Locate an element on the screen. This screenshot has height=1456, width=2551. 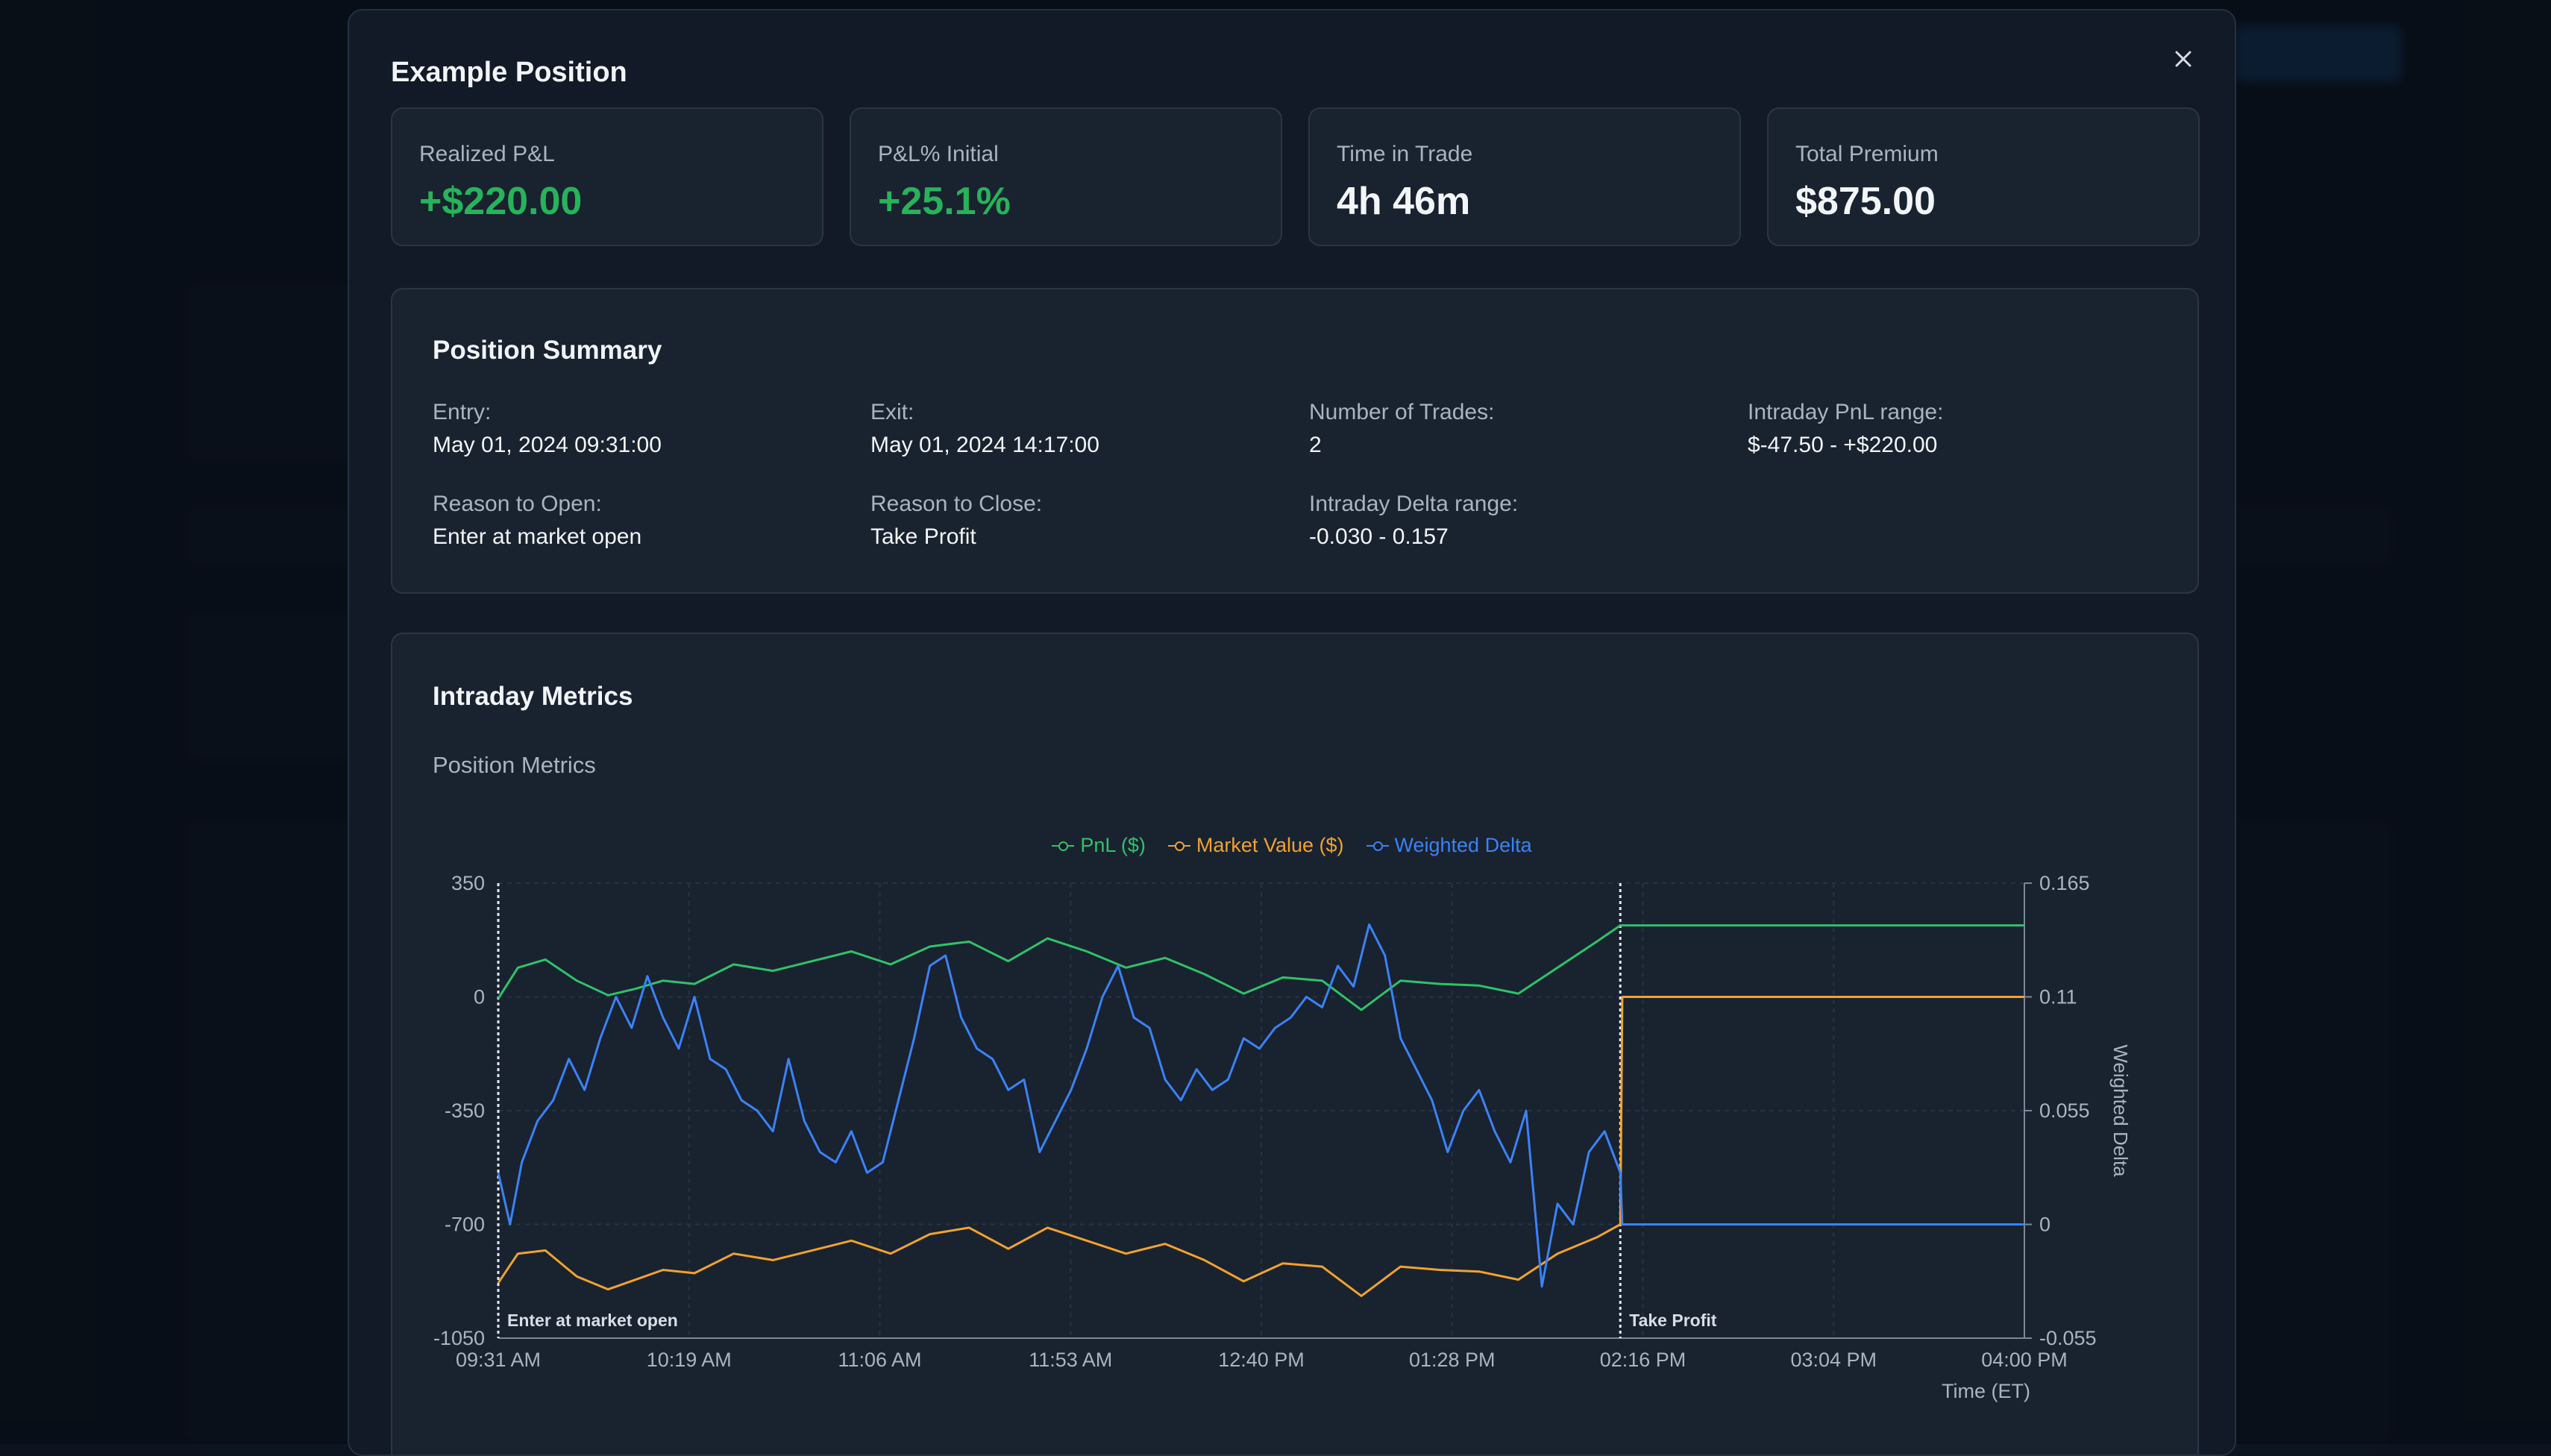
stat-value: 4h 46m is located at coordinates (1404, 201).